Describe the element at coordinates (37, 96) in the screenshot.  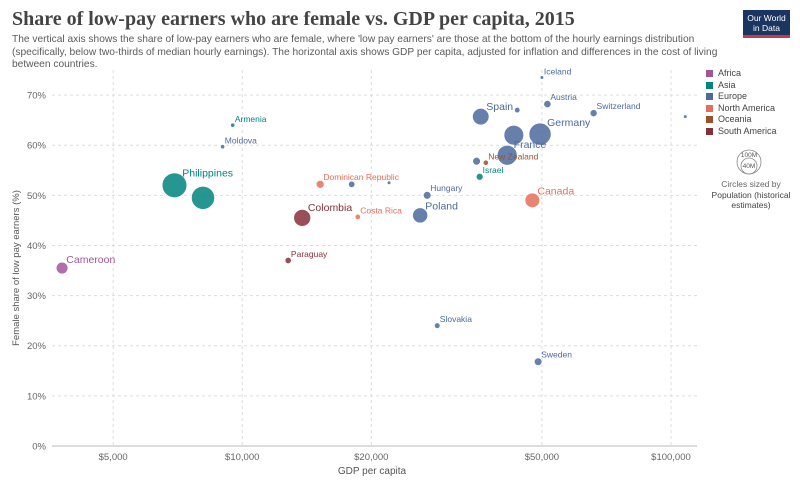
I see `y-tick-label: 70%` at that location.